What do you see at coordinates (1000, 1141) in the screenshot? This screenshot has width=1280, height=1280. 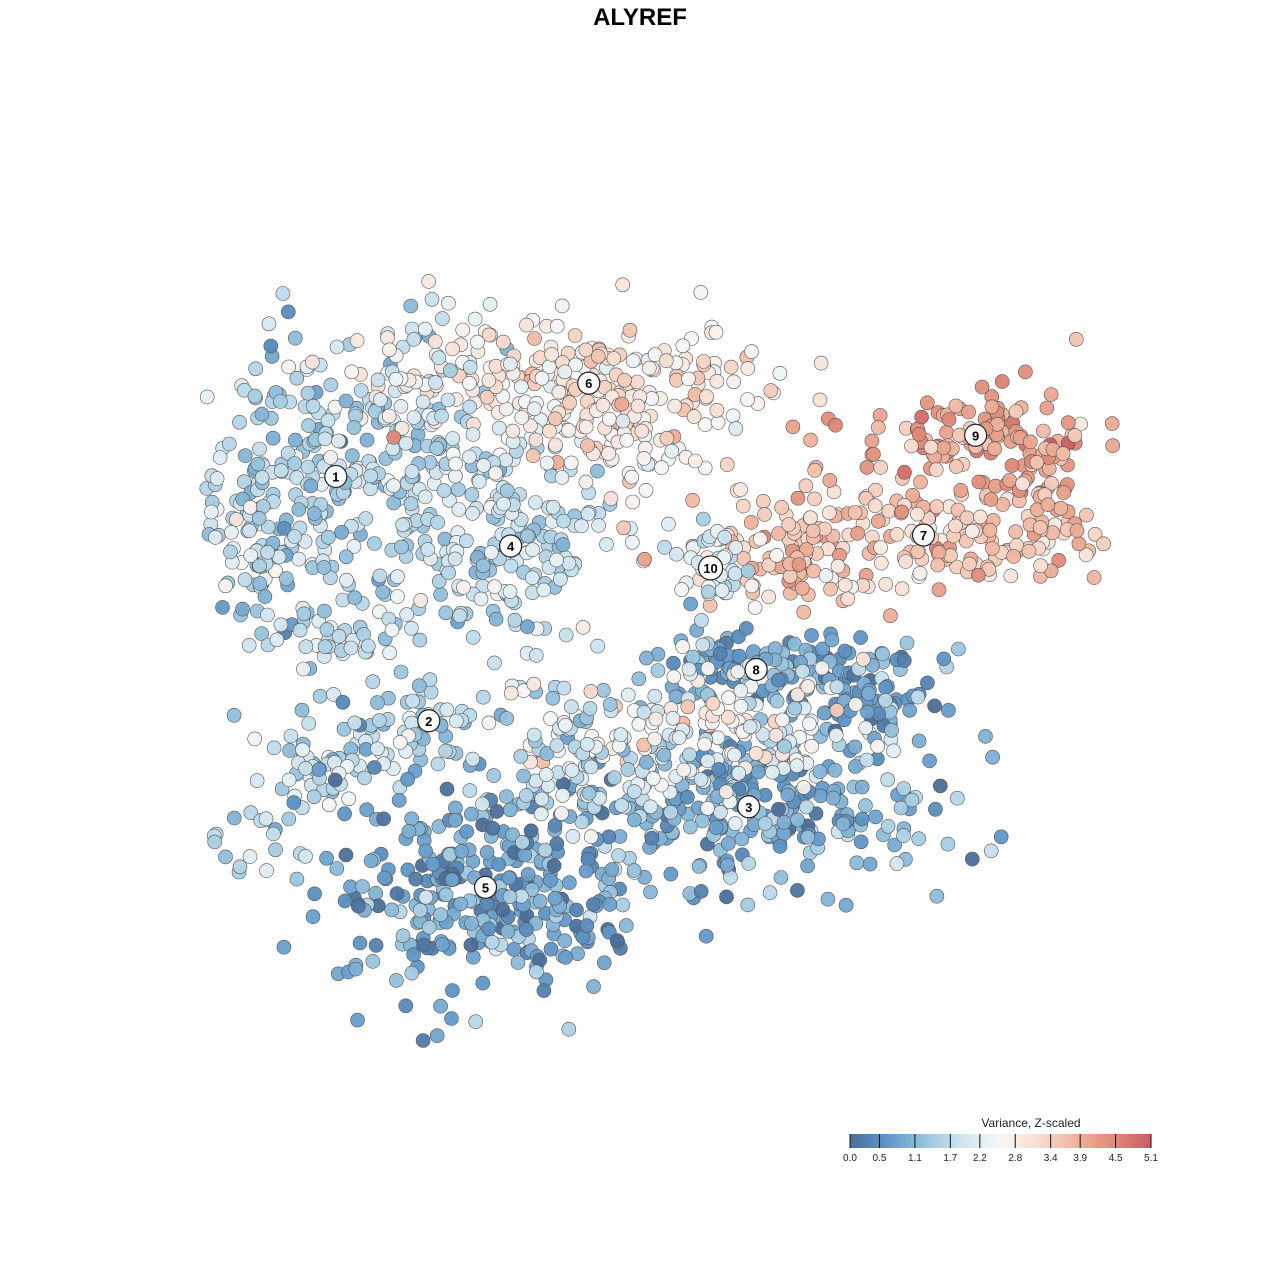 I see `colorbar` at bounding box center [1000, 1141].